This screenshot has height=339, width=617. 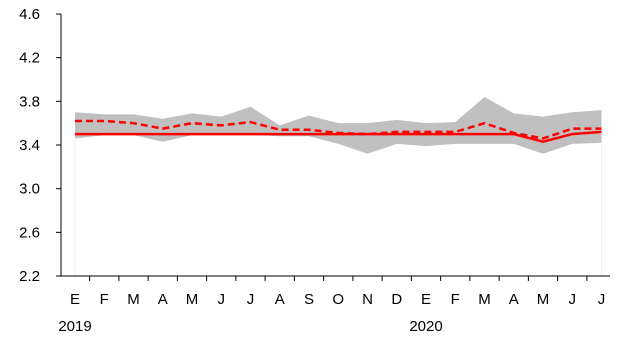 I want to click on y-tick-labels: 2.2 2.6 3.0 3.4 3.8 4.2 4.6, so click(x=29, y=145).